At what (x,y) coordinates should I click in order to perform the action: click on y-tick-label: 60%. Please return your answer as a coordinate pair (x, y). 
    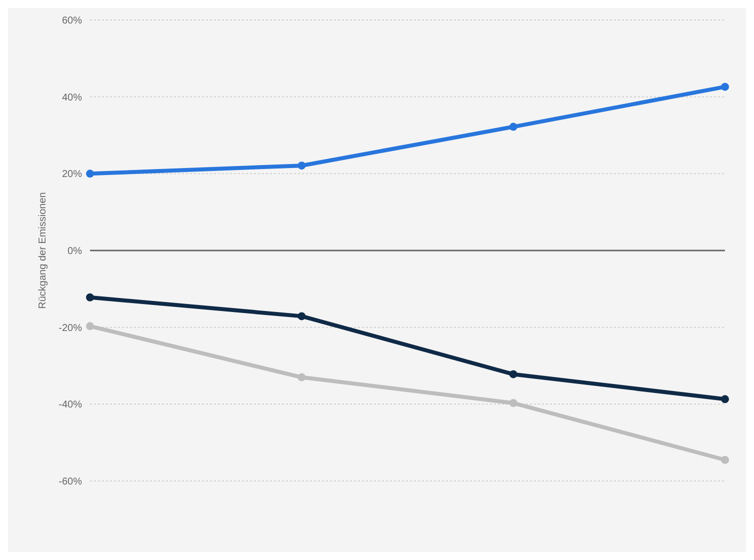
    Looking at the image, I should click on (72, 21).